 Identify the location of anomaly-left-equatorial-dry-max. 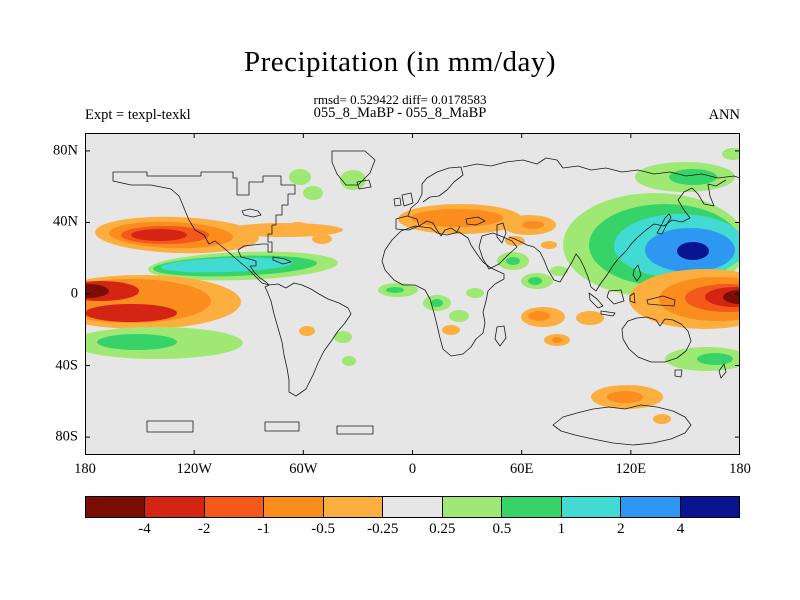
(97, 291).